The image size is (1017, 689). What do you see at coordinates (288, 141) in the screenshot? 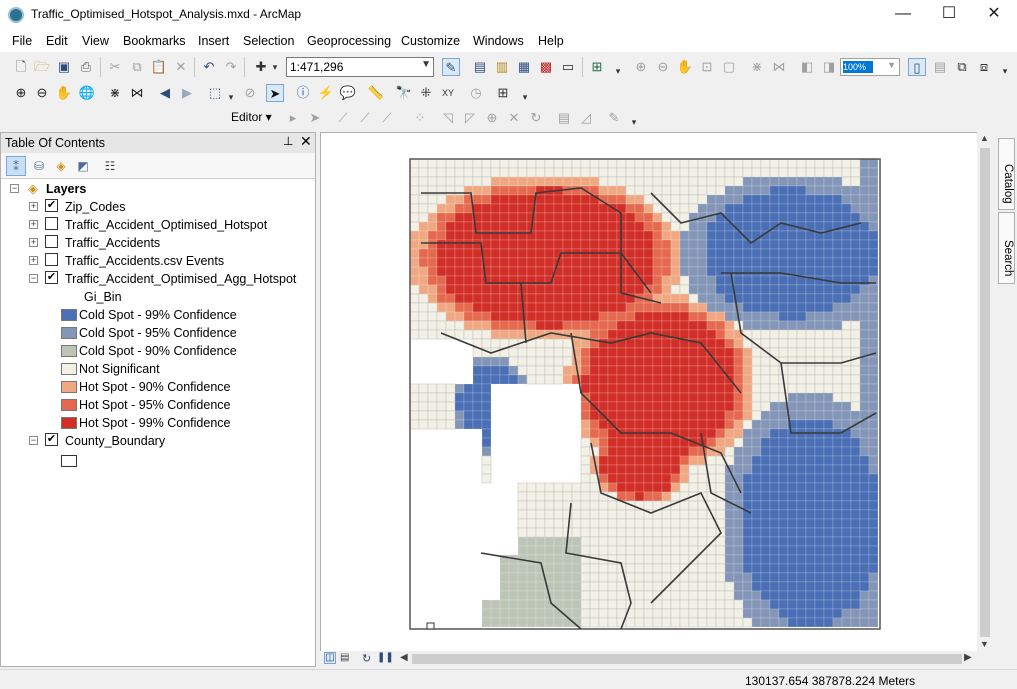
I see `pin-icon: ⊥` at bounding box center [288, 141].